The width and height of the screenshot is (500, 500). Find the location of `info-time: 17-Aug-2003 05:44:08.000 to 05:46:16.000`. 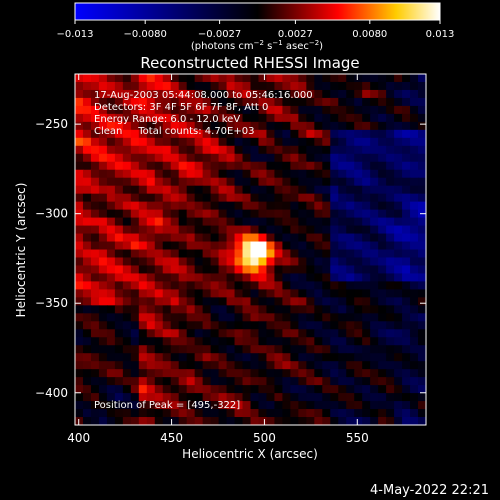

info-time: 17-Aug-2003 05:44:08.000 to 05:46:16.000 is located at coordinates (203, 95).